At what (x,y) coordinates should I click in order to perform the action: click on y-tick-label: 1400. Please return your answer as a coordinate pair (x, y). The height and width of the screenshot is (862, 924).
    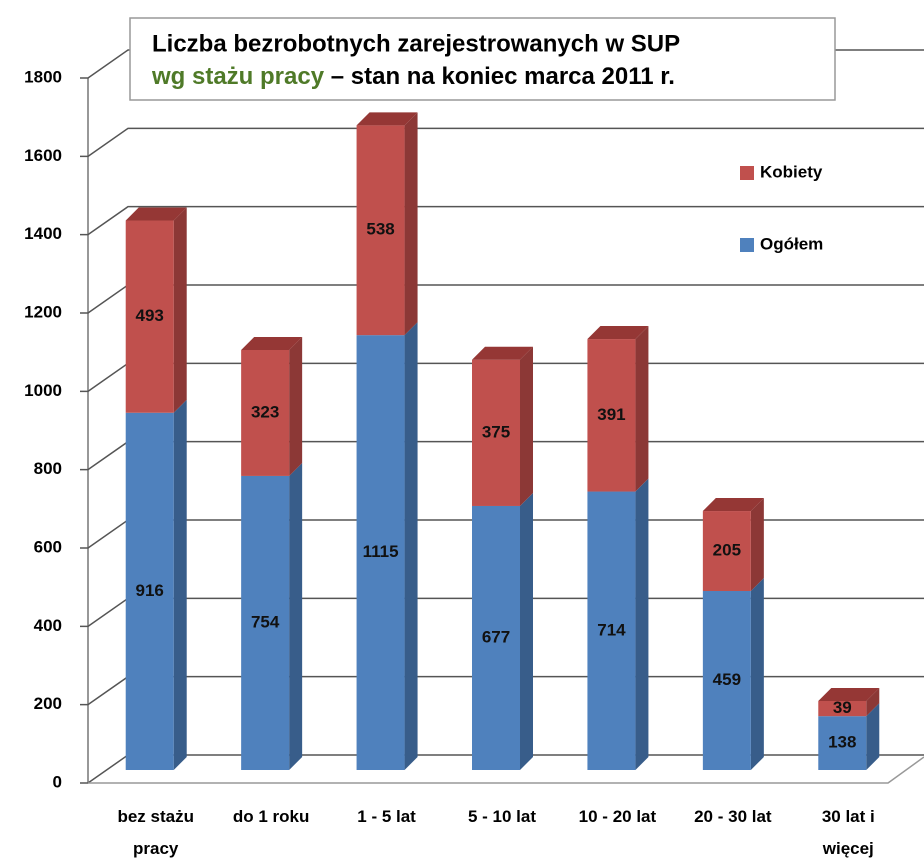
    Looking at the image, I should click on (43, 233).